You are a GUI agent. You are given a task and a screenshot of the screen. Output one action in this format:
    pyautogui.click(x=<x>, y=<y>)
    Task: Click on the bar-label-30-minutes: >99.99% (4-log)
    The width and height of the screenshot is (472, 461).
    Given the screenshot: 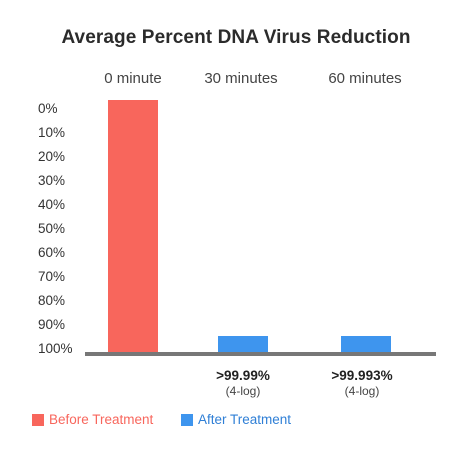 What is the action you would take?
    pyautogui.click(x=243, y=383)
    